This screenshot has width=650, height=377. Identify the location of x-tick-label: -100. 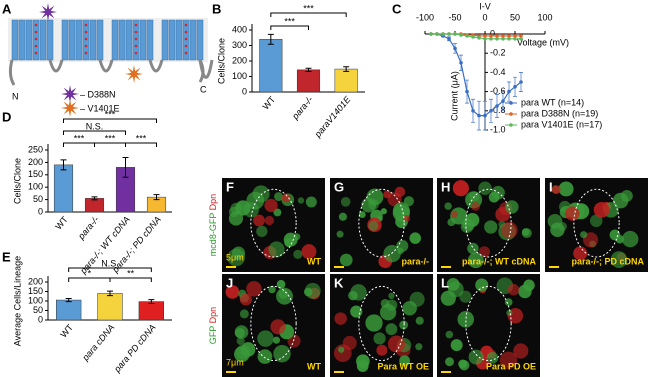
(425, 17).